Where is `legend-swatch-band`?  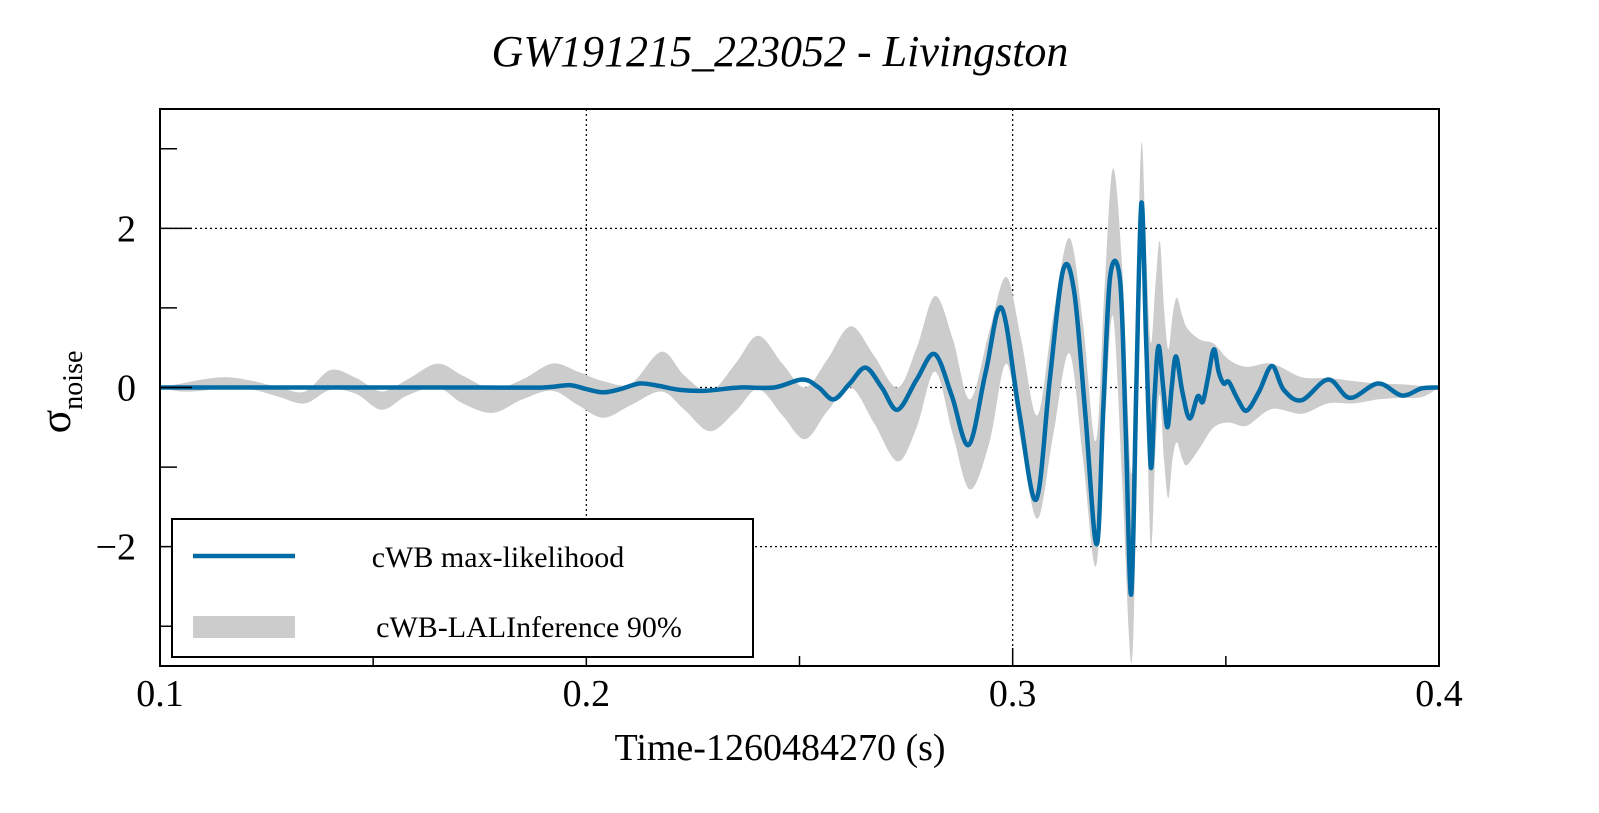 legend-swatch-band is located at coordinates (244, 627).